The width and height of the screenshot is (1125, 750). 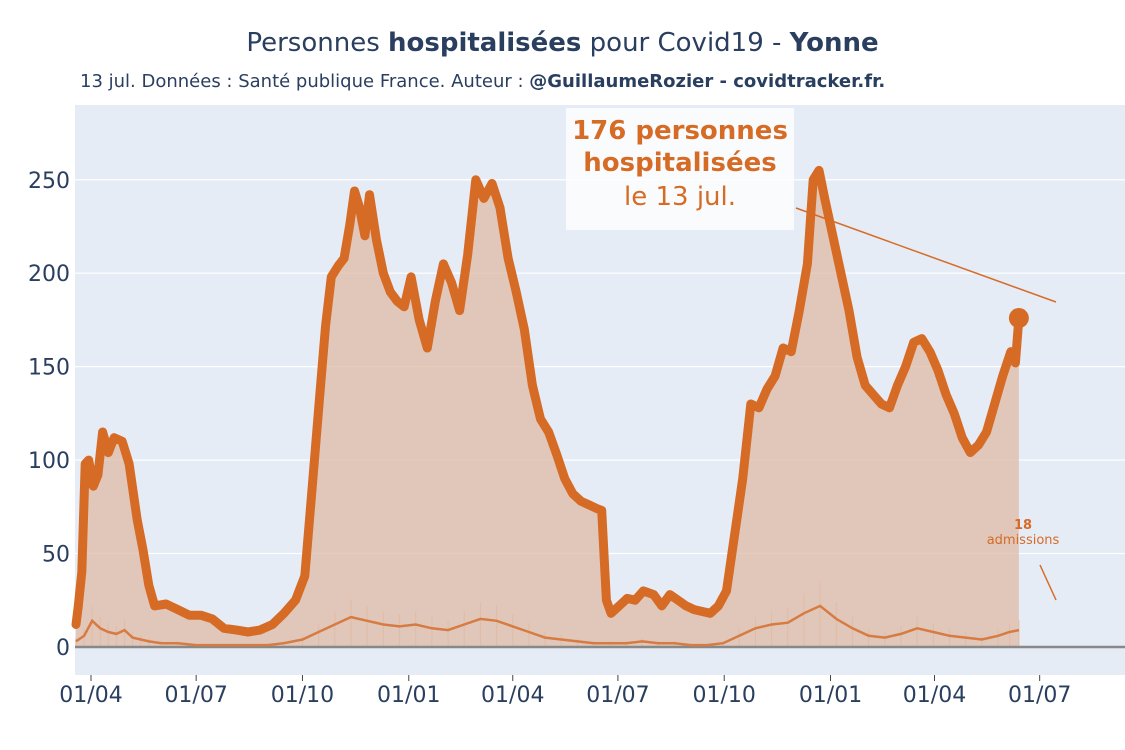 I want to click on admissions-annotation: 18 admissions, so click(x=1023, y=533).